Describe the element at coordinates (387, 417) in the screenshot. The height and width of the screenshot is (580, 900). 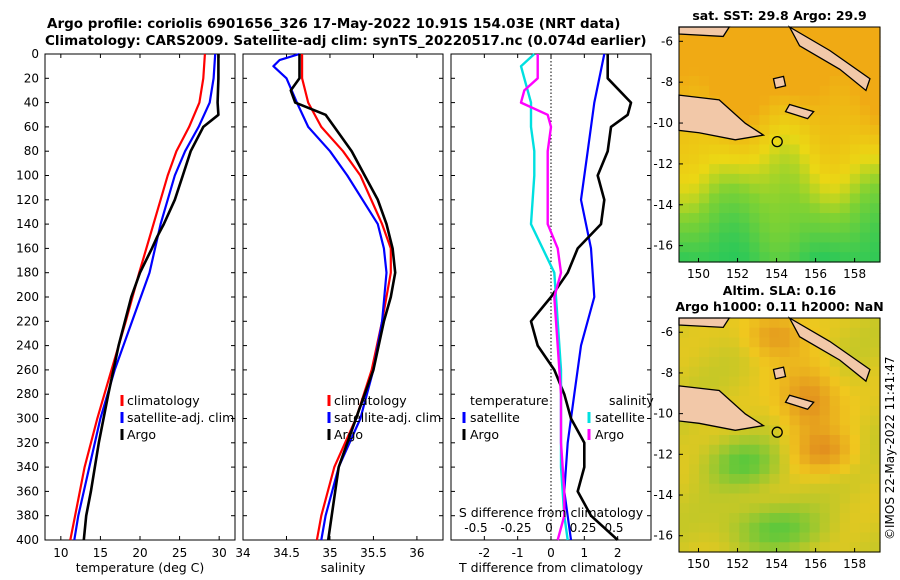
I see `salinity-legend-label: satellite-adj. clim` at that location.